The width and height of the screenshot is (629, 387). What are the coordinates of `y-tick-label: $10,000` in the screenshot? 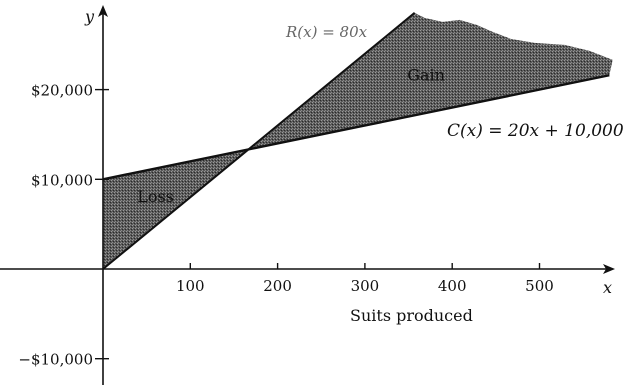 It's located at (62, 180).